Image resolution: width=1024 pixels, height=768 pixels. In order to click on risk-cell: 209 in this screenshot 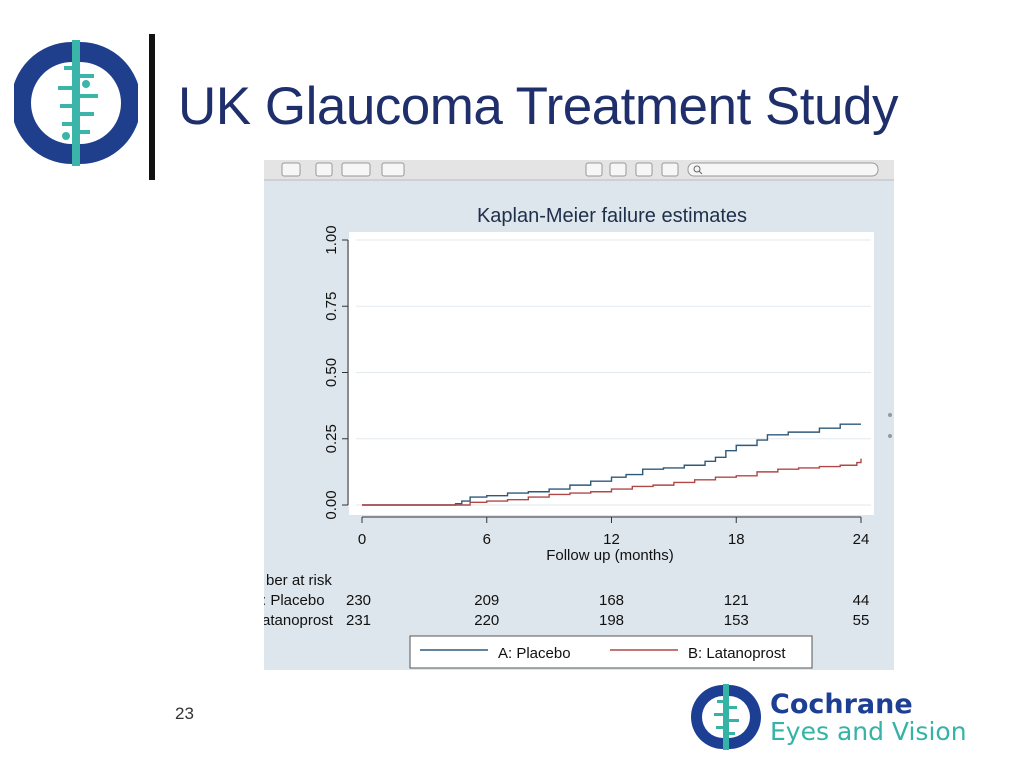, I will do `click(486, 600)`.